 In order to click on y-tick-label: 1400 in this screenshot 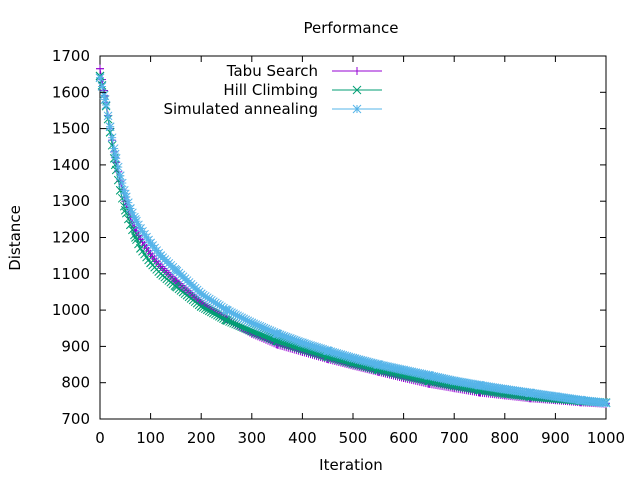, I will do `click(71, 165)`.